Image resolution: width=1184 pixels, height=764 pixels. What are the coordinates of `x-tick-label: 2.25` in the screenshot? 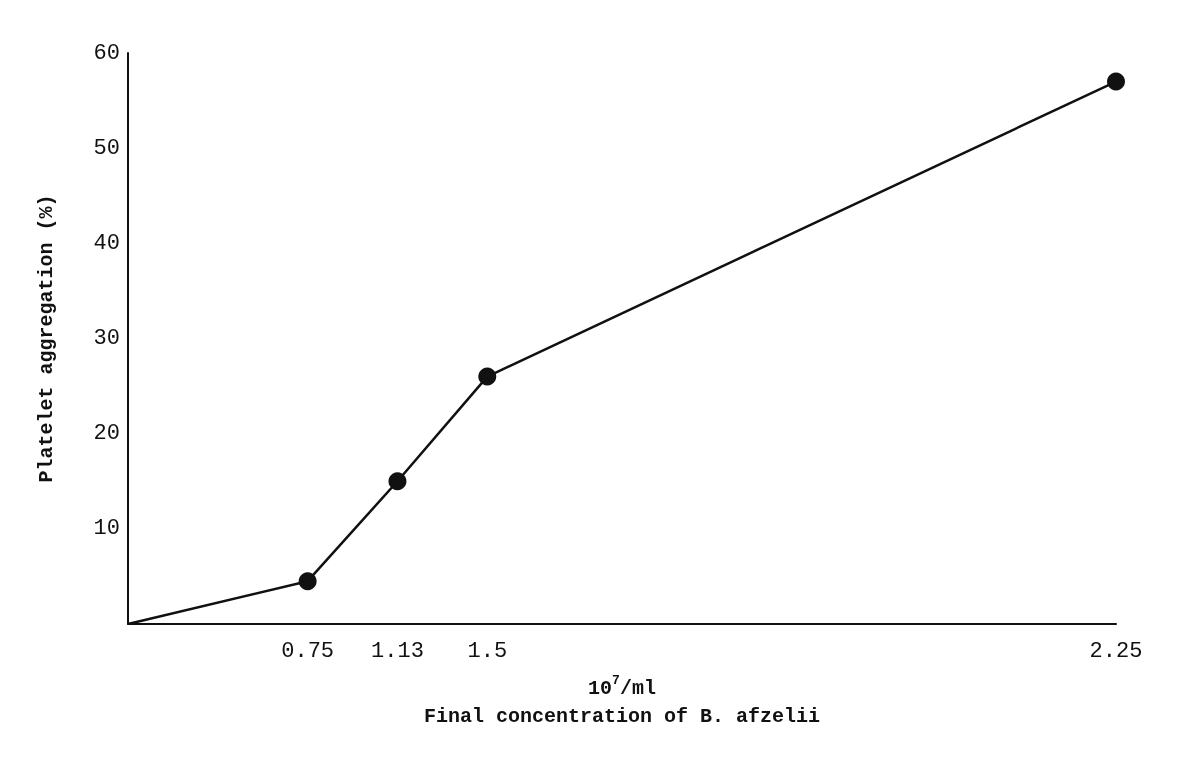 It's located at (1116, 651).